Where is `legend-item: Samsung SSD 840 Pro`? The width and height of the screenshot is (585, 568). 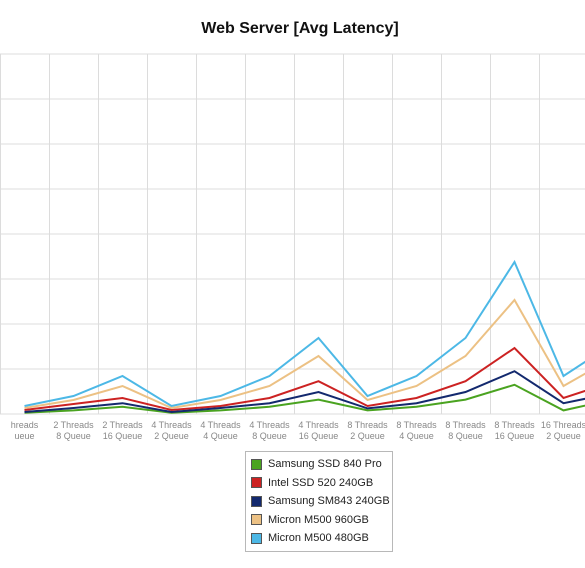
legend-item: Samsung SSD 840 Pro is located at coordinates (319, 464).